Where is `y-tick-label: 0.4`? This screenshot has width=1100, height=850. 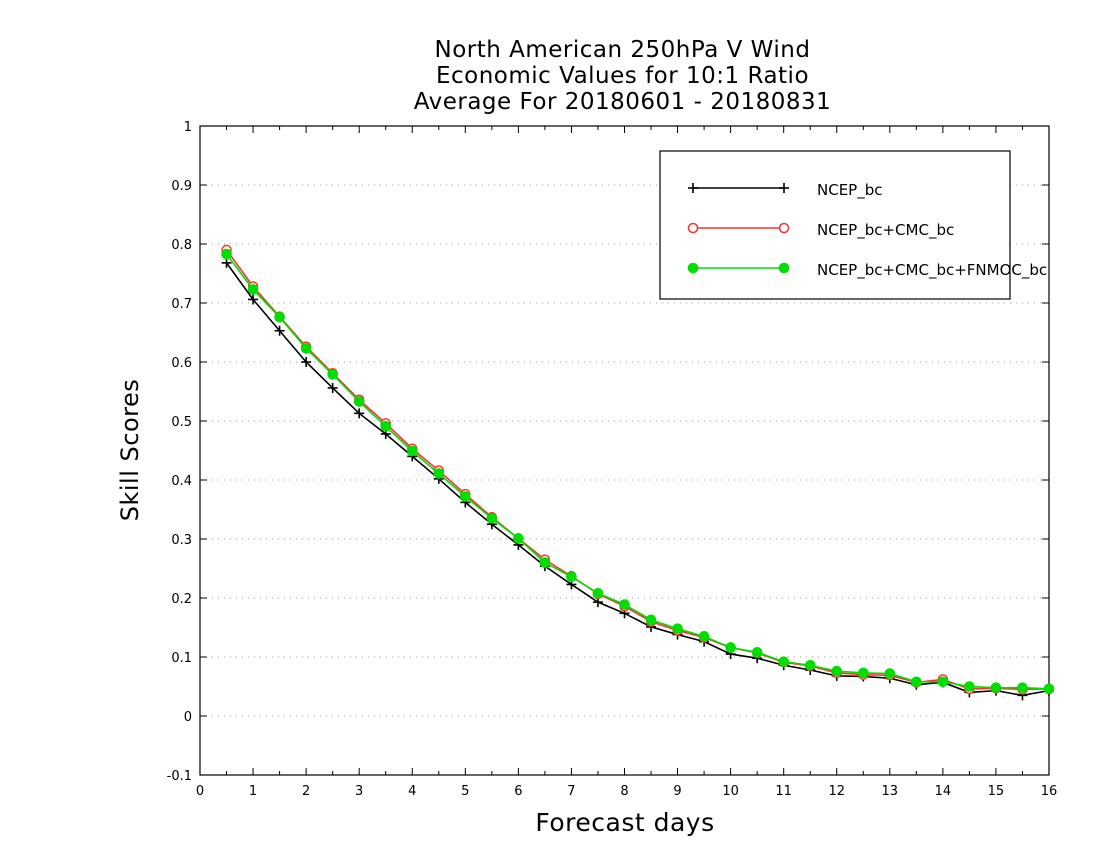
y-tick-label: 0.4 is located at coordinates (181, 481).